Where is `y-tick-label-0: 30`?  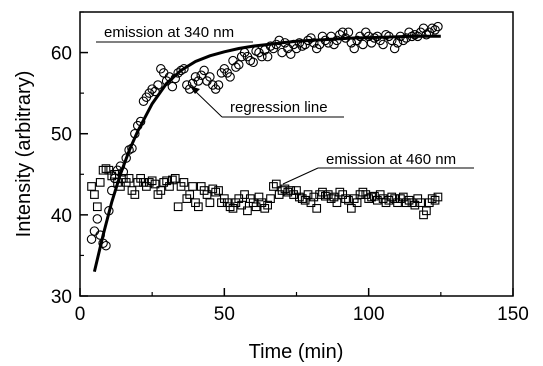 y-tick-label-0: 30 is located at coordinates (61, 297).